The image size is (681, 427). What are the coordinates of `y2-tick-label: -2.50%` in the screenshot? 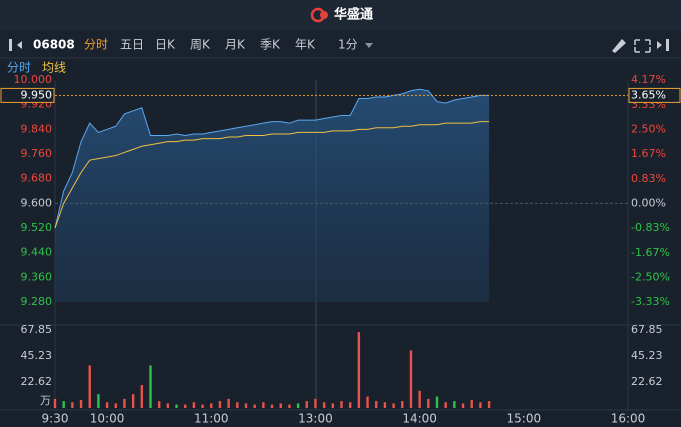 It's located at (650, 276).